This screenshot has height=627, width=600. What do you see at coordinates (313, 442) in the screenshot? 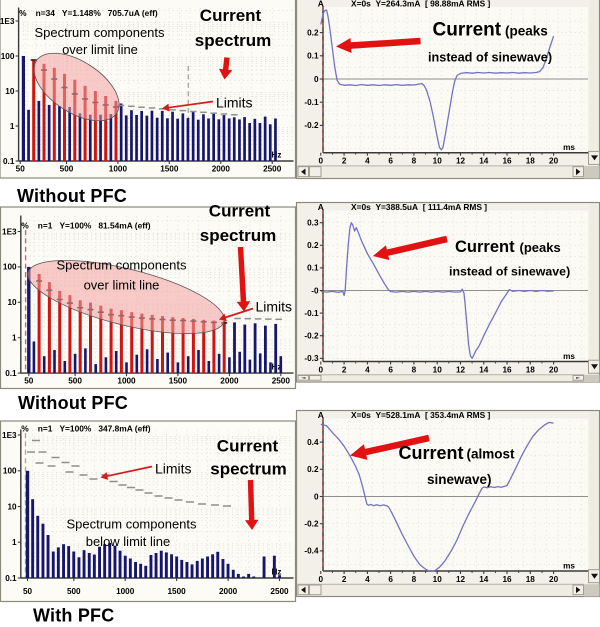
I see `svg-text: 0.4` at bounding box center [313, 442].